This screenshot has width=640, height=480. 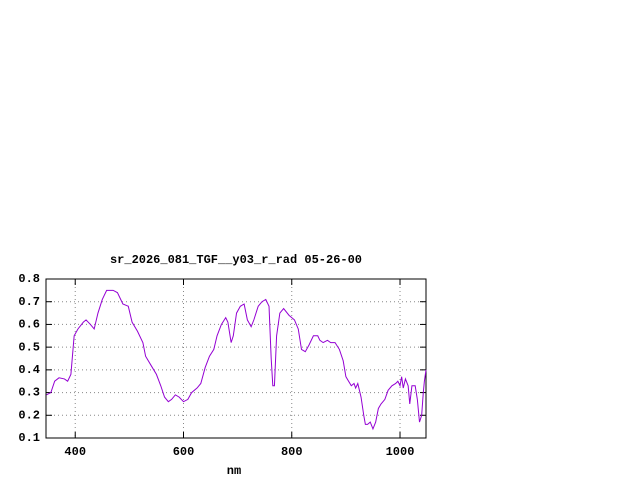 What do you see at coordinates (234, 471) in the screenshot?
I see `x-axis-label: nm` at bounding box center [234, 471].